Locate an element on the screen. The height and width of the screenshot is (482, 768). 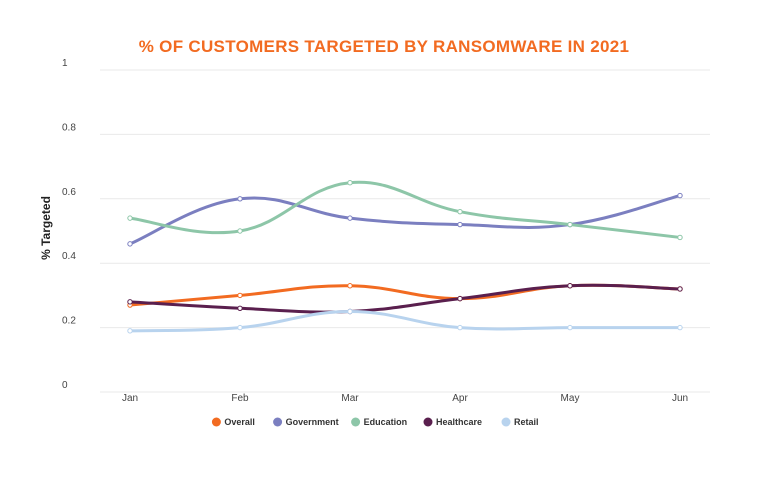
series-education is located at coordinates (405, 210).